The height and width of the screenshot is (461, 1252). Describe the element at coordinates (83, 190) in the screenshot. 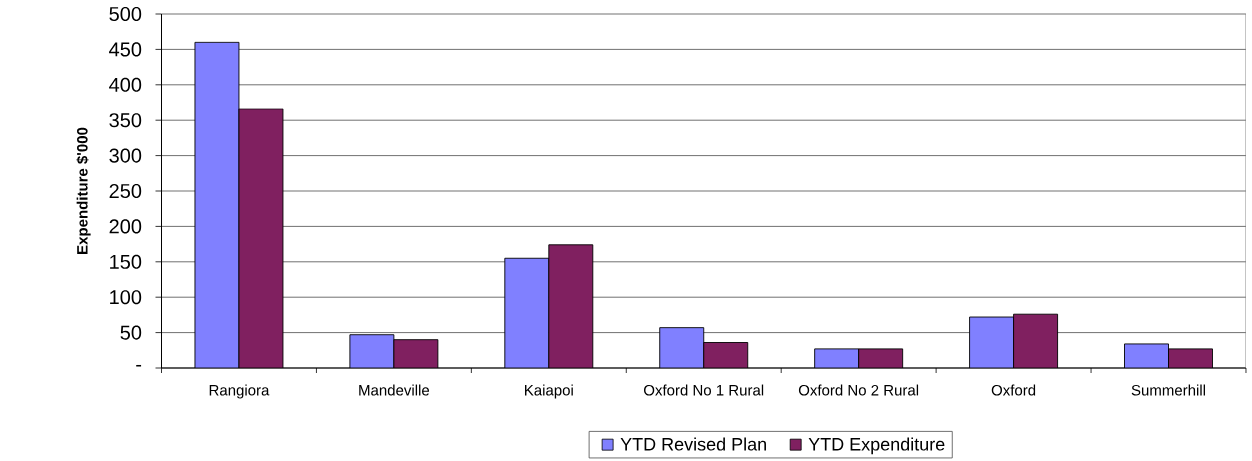

I see `y-axis-title: Expenditure $'000` at that location.